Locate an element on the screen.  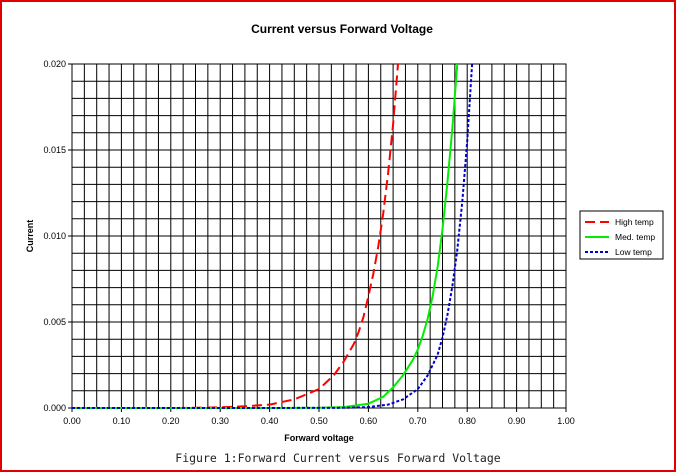
legend-label: Med. temp is located at coordinates (635, 237).